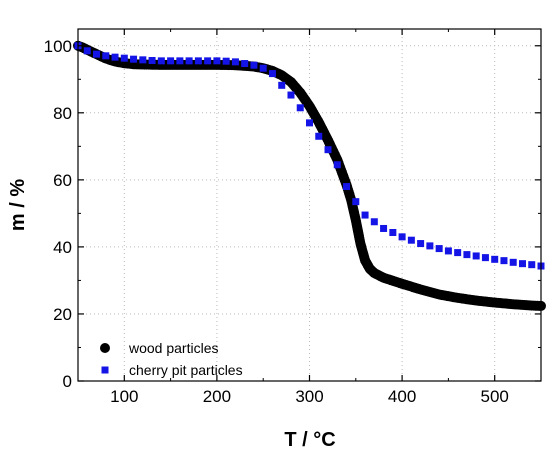 This screenshot has width=550, height=460. What do you see at coordinates (67, 381) in the screenshot?
I see `y-tick-label: 0` at bounding box center [67, 381].